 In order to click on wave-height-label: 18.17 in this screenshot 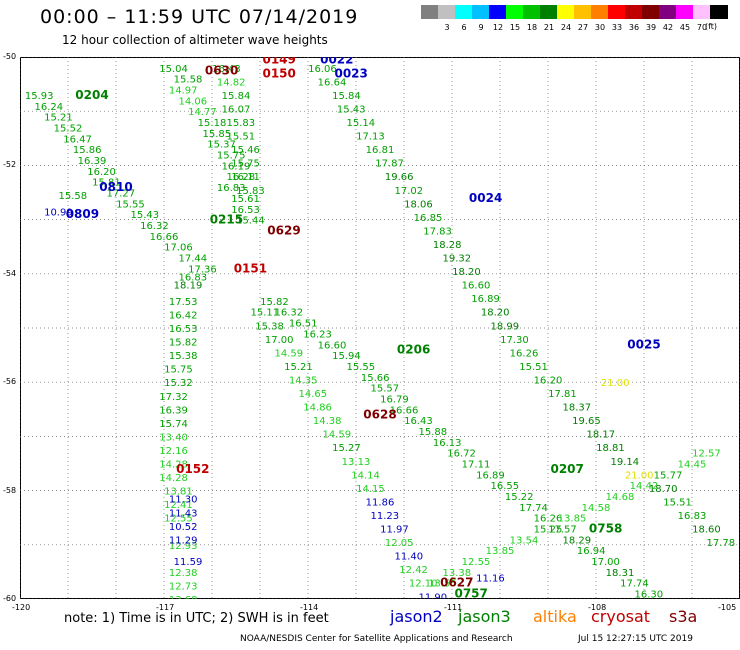, I will do `click(600, 435)`.